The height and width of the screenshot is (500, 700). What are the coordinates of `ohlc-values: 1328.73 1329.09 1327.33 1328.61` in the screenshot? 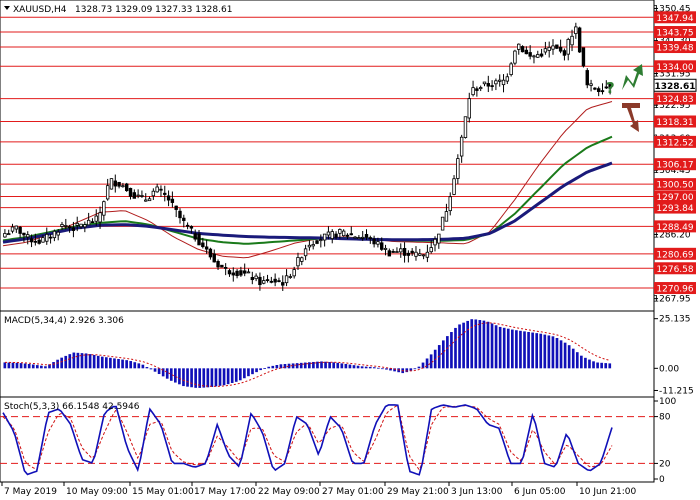 It's located at (153, 10).